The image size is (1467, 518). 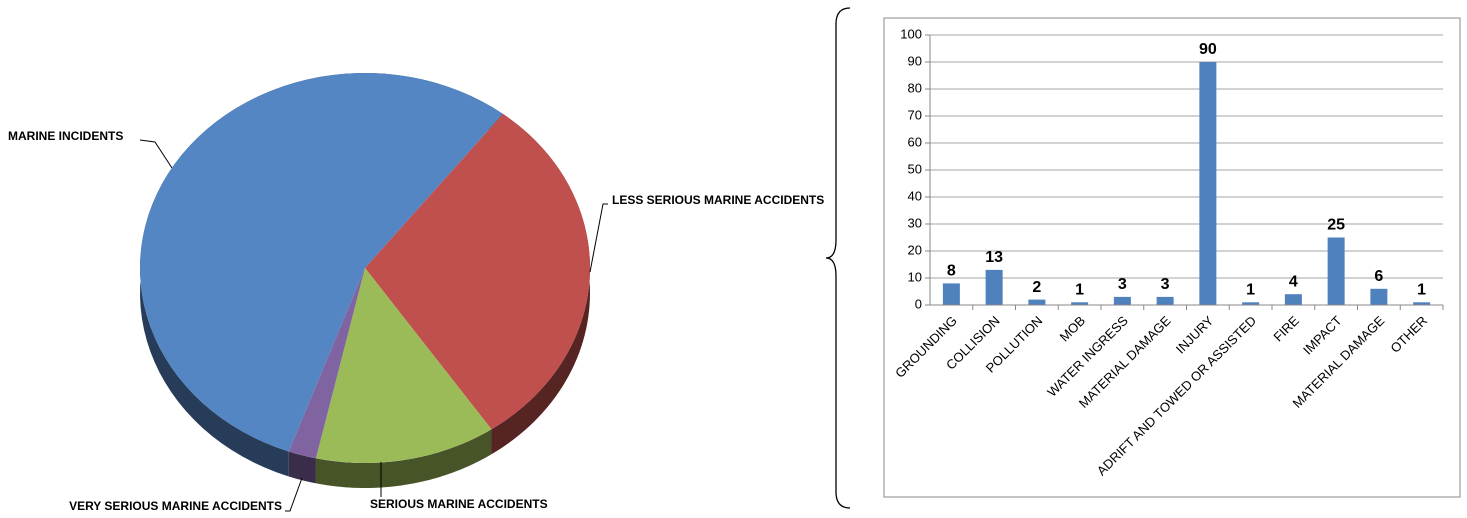 I want to click on y-tick-label: 100, so click(x=911, y=33).